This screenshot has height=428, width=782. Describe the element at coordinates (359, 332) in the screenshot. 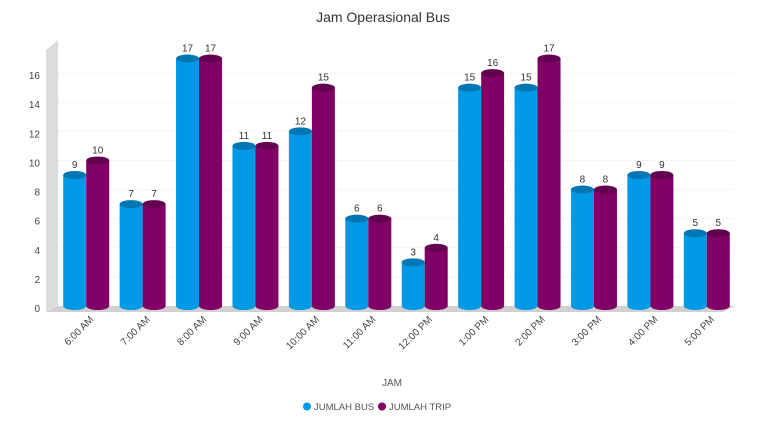

I see `x-tick-label: 11:00 AM` at that location.